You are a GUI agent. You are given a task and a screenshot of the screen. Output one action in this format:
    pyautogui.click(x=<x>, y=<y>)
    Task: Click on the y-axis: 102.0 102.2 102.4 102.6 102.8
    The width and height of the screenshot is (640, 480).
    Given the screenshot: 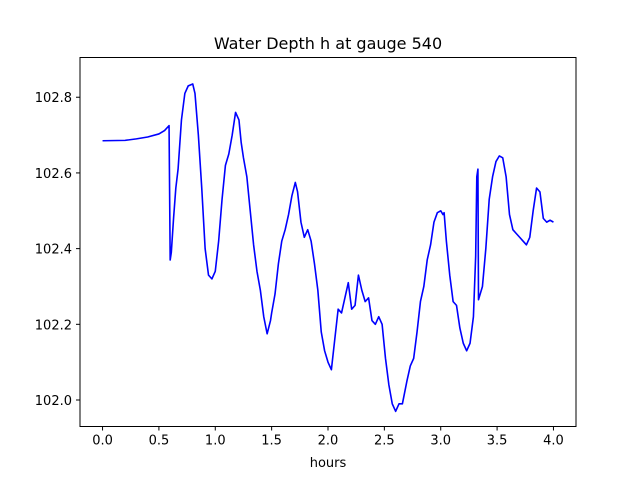 What is the action you would take?
    pyautogui.click(x=57, y=250)
    